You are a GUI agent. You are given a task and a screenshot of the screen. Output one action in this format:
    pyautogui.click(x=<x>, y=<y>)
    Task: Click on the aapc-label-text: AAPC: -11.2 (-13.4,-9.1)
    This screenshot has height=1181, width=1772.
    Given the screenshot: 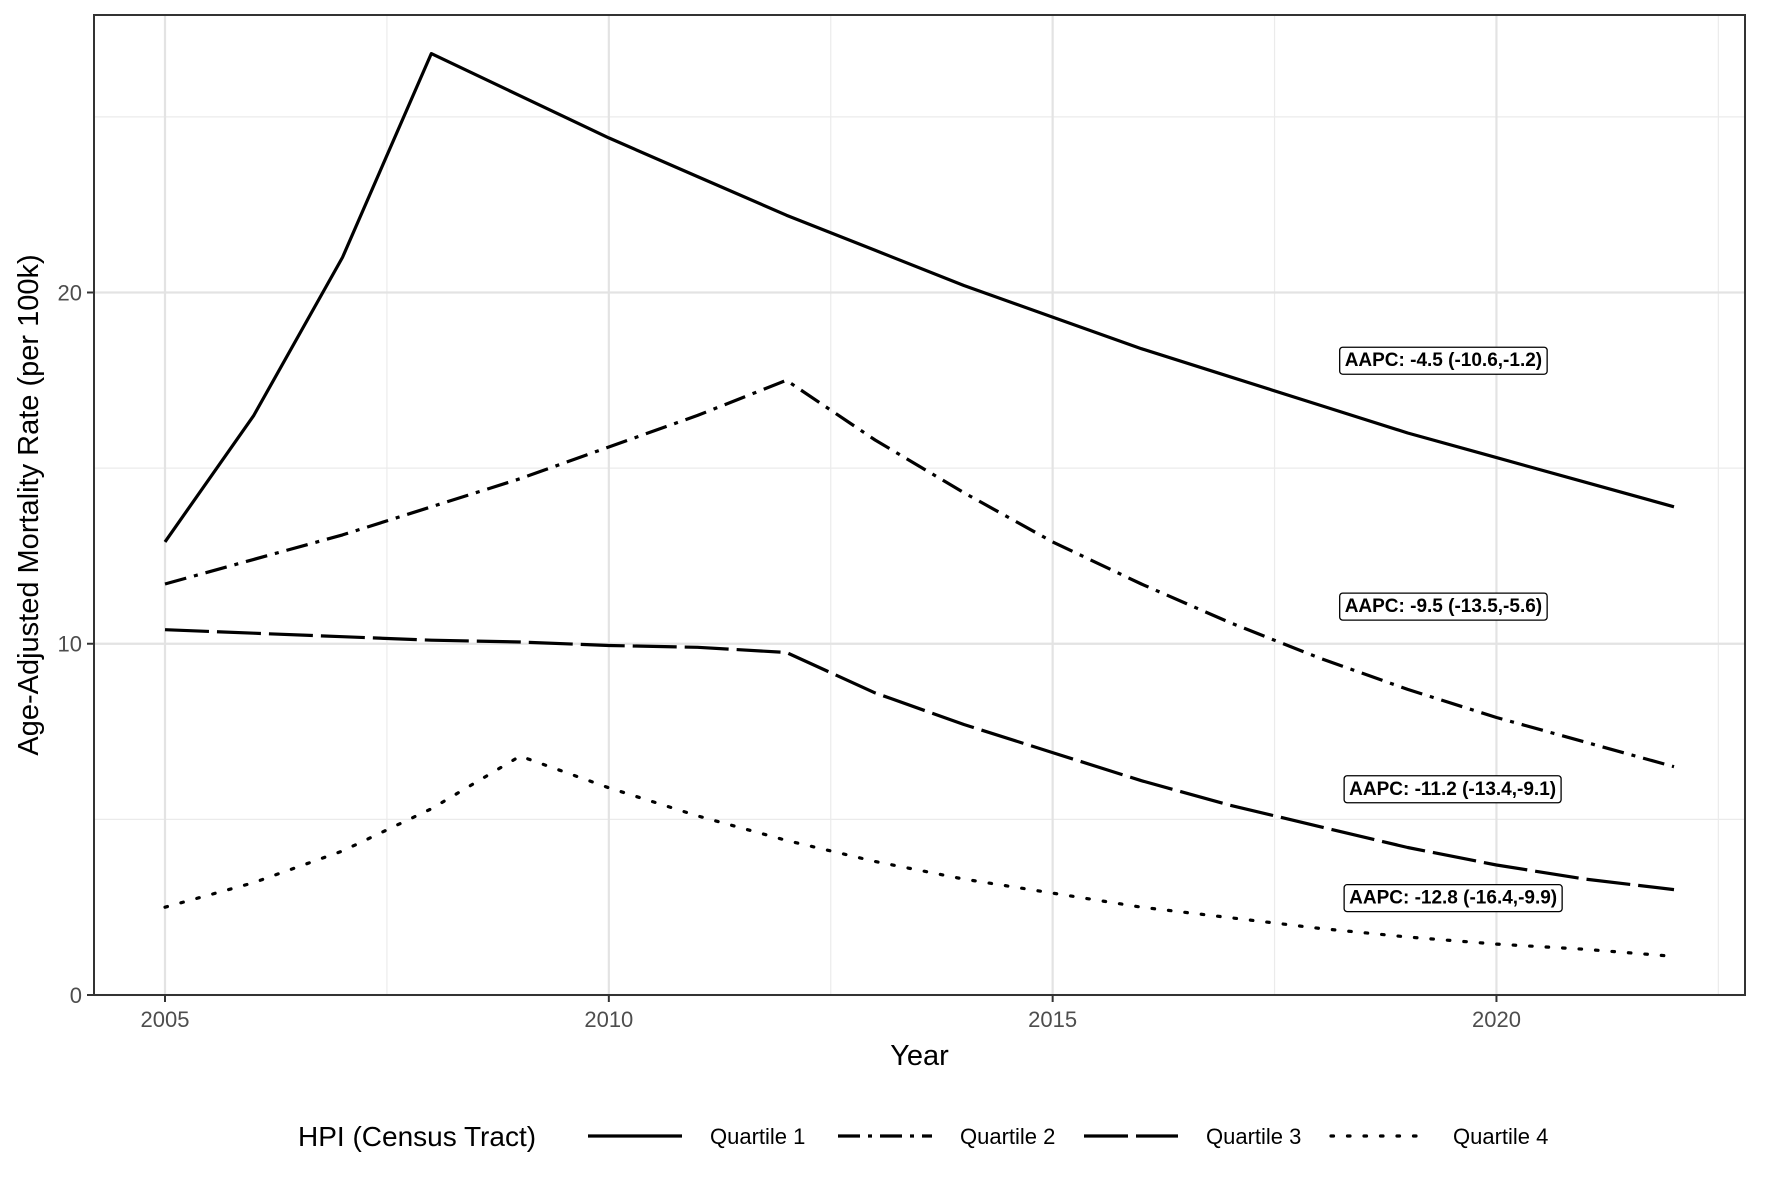 What is the action you would take?
    pyautogui.click(x=1452, y=789)
    